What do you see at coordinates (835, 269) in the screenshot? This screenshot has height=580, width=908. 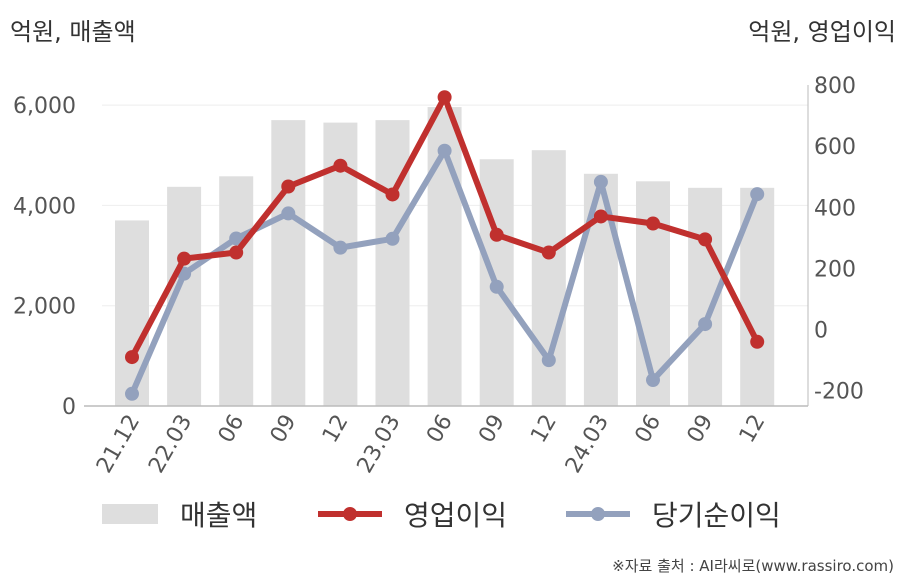 I see `right-axis-tick-label: 200` at bounding box center [835, 269].